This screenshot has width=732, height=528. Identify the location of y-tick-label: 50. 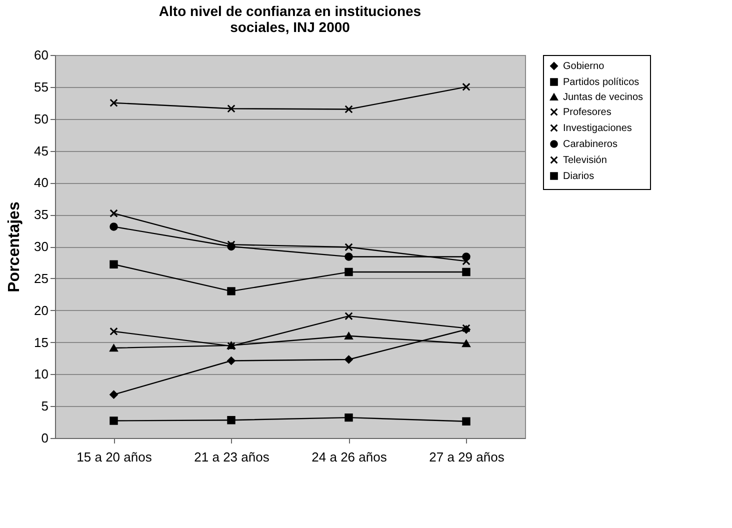
(41, 118).